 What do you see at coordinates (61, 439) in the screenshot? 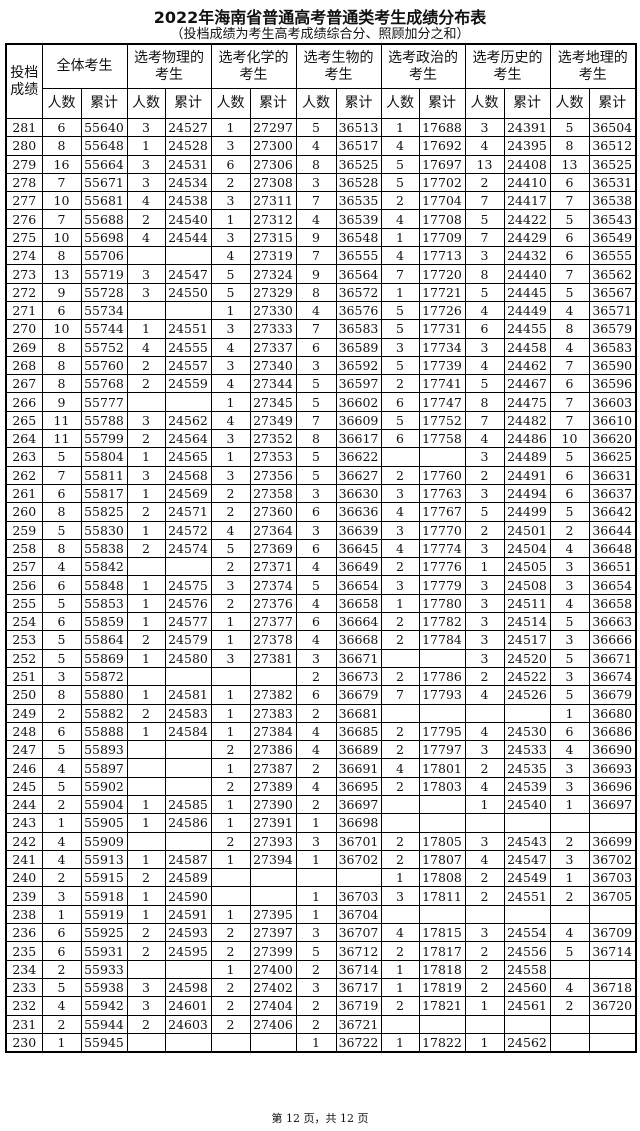
I see `count-cell: 11` at bounding box center [61, 439].